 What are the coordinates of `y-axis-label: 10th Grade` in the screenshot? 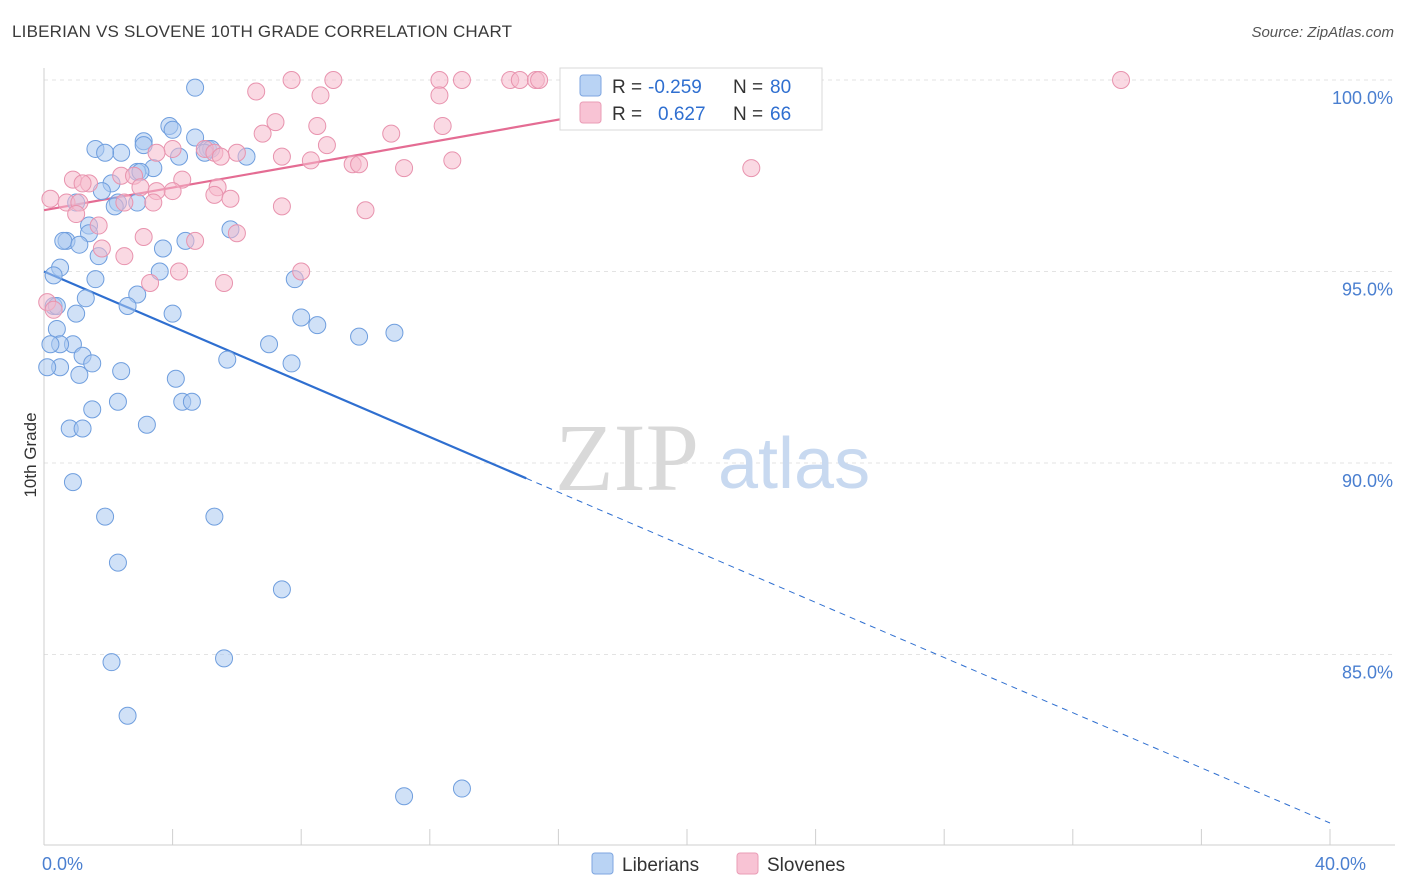 It's located at (30, 454).